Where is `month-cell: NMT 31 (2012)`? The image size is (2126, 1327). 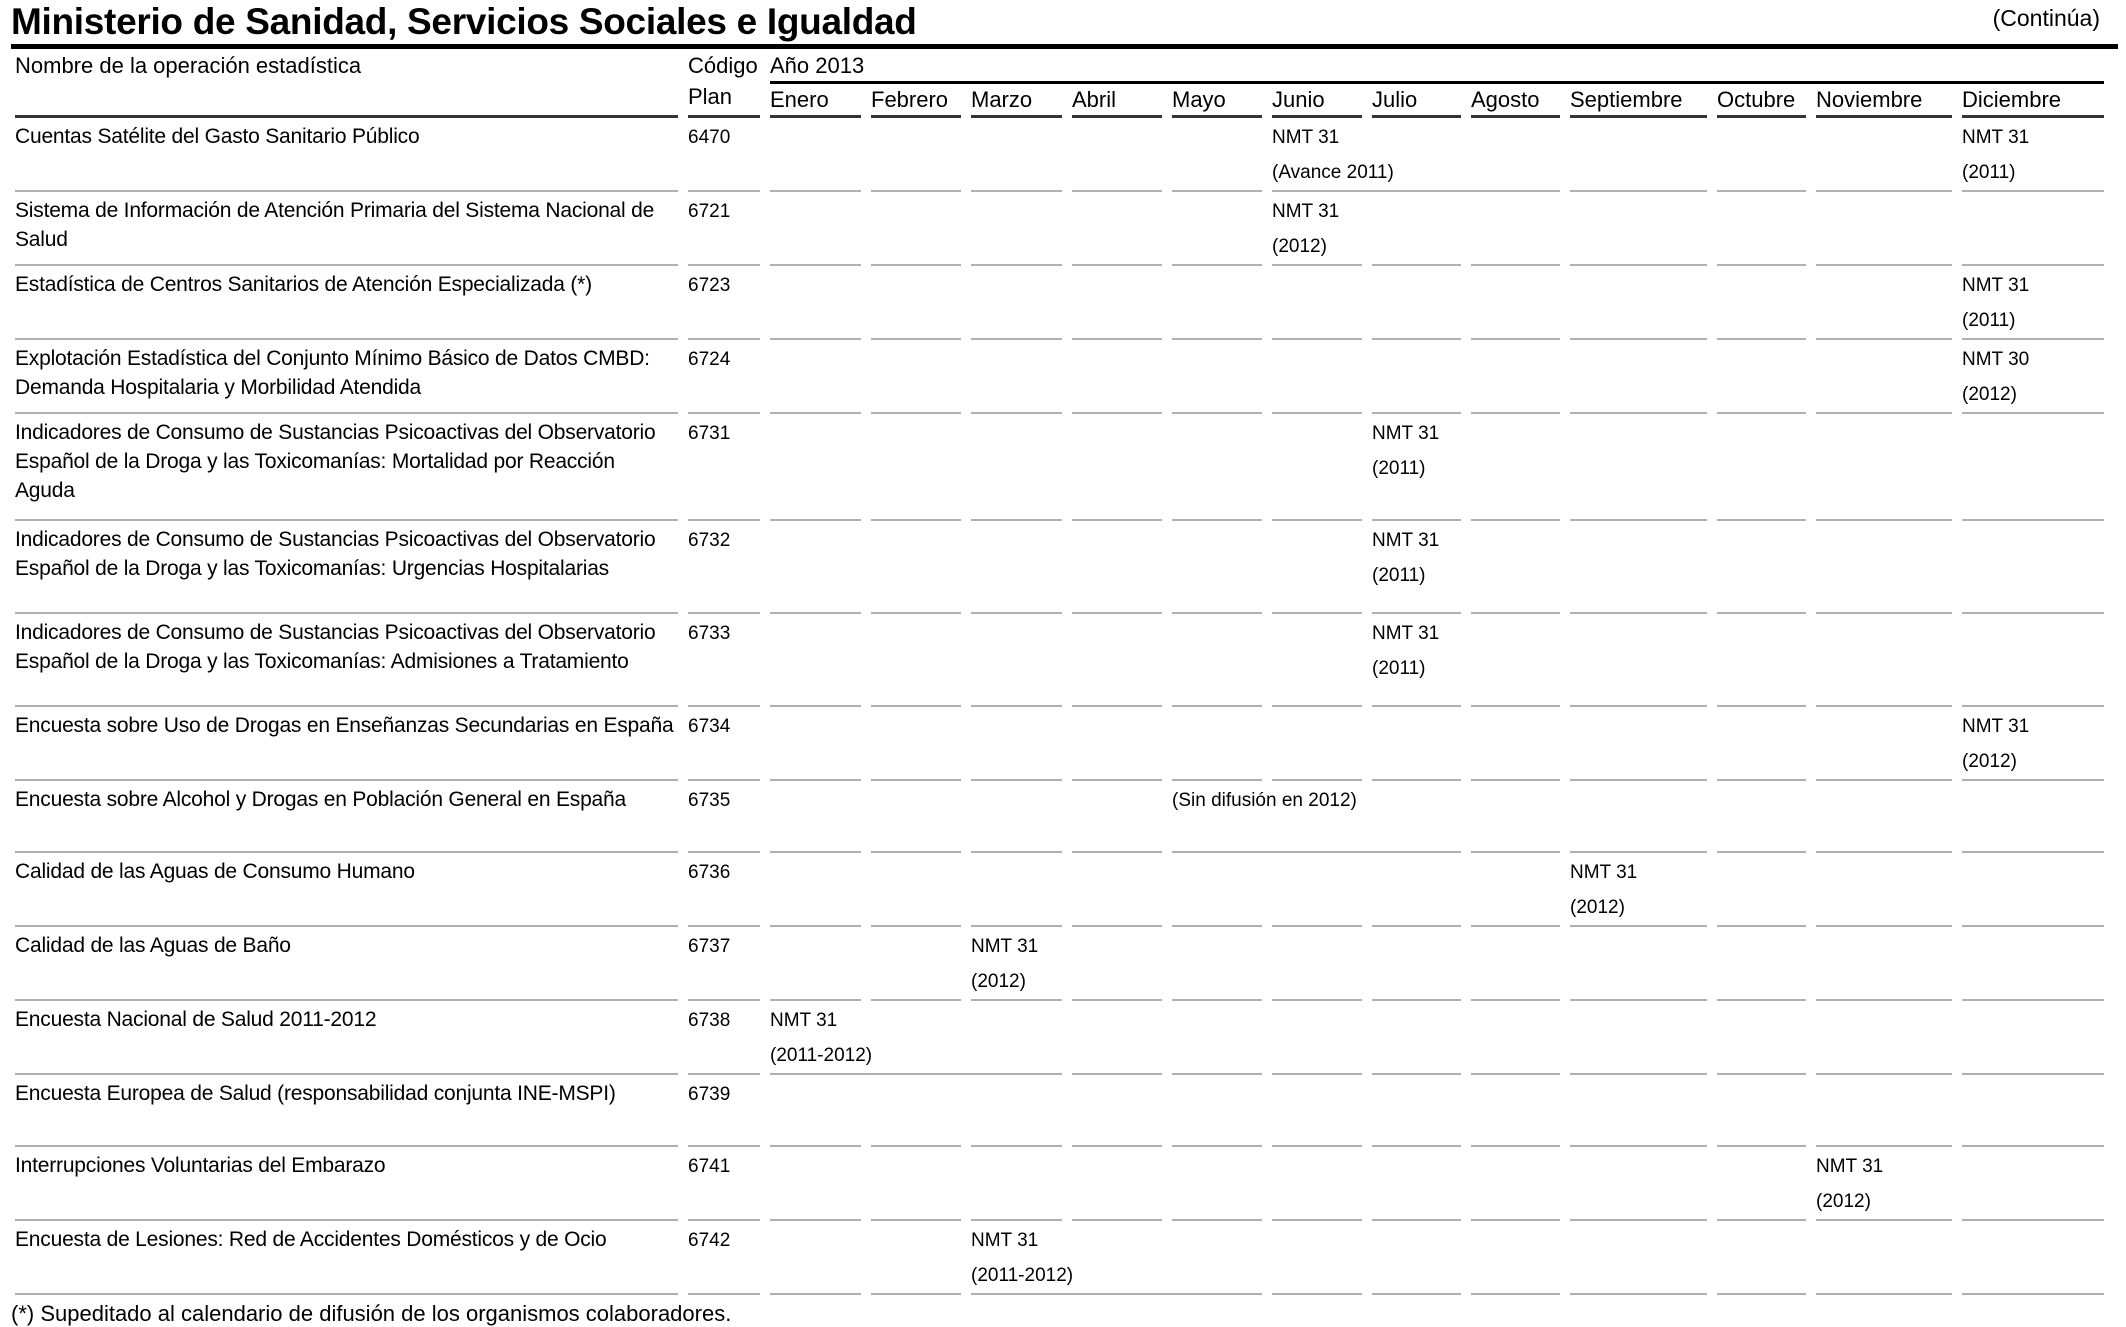 month-cell: NMT 31 (2012) is located at coordinates (1317, 229).